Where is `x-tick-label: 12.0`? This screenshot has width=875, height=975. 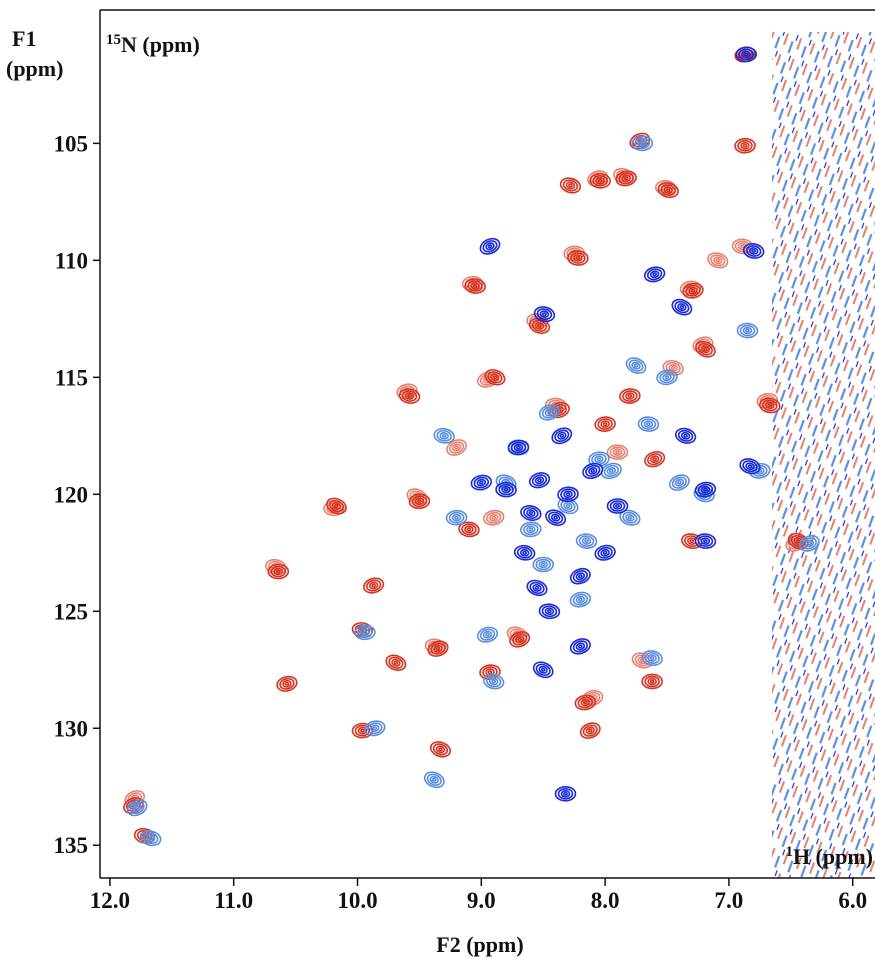 x-tick-label: 12.0 is located at coordinates (110, 900).